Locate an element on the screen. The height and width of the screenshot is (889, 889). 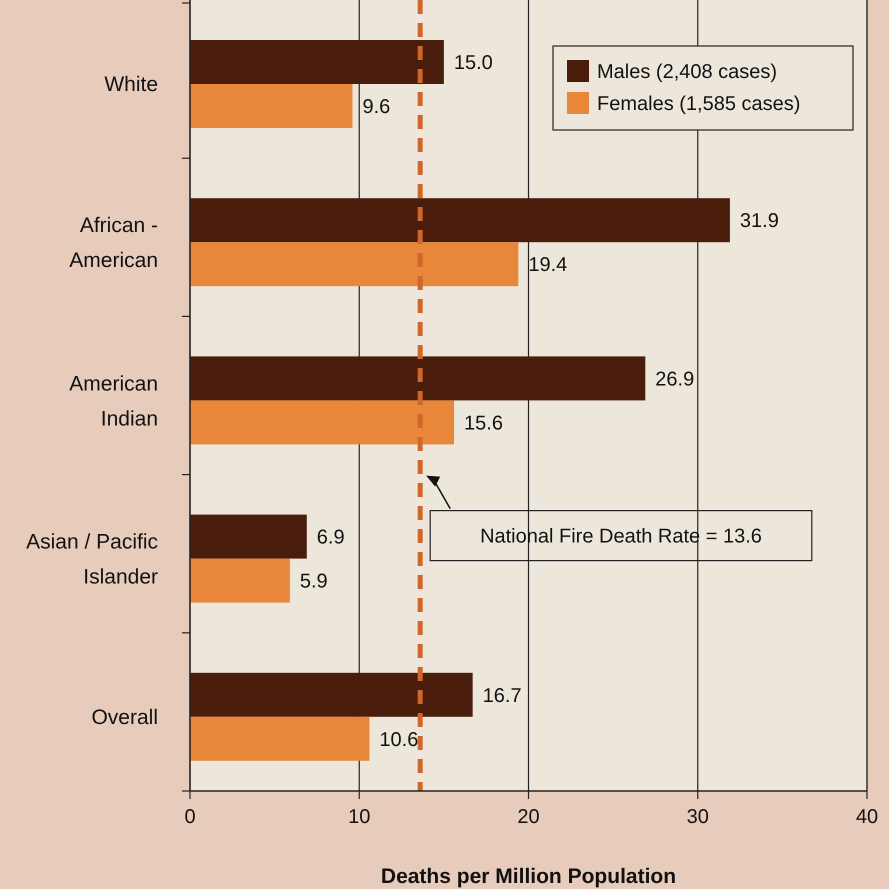
y-tick-label: Overall is located at coordinates (124, 717).